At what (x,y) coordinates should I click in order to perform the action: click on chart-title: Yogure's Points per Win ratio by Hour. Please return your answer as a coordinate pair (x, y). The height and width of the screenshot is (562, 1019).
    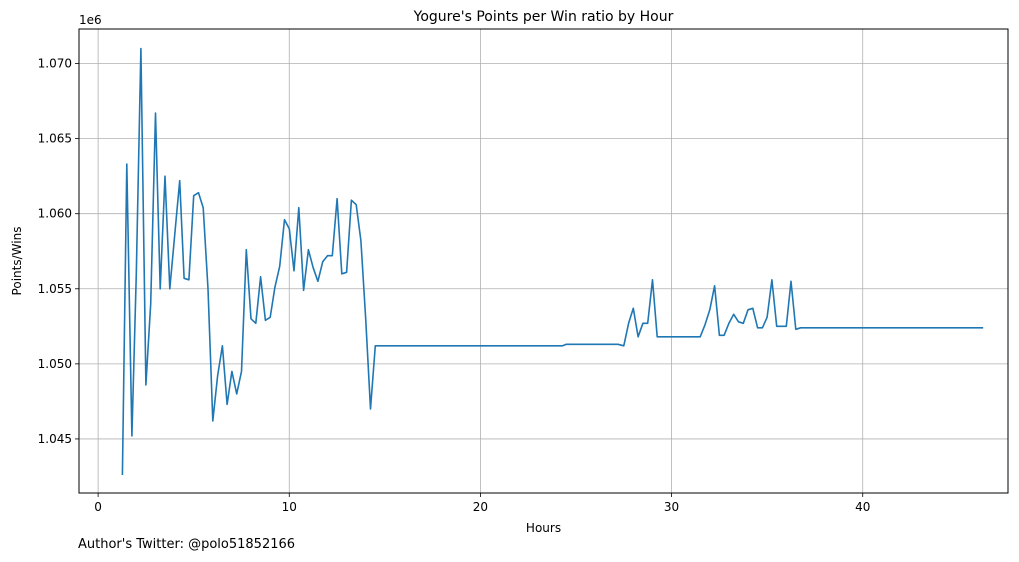
    Looking at the image, I should click on (543, 17).